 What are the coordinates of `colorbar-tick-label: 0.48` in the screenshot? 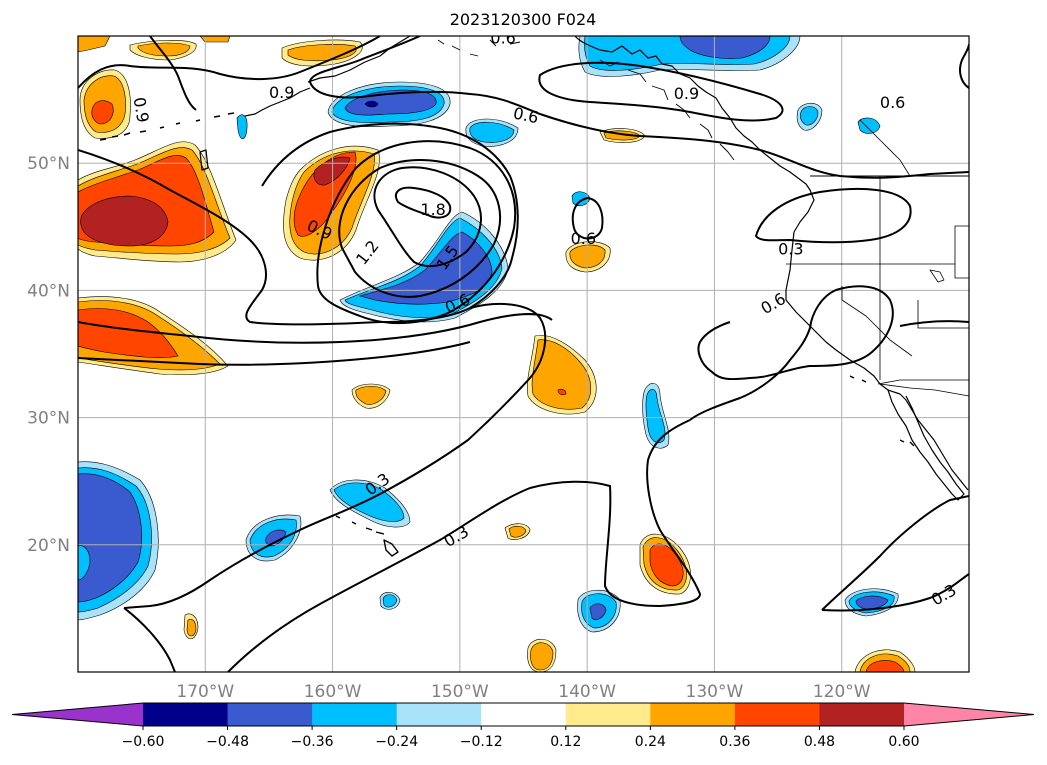 It's located at (819, 742).